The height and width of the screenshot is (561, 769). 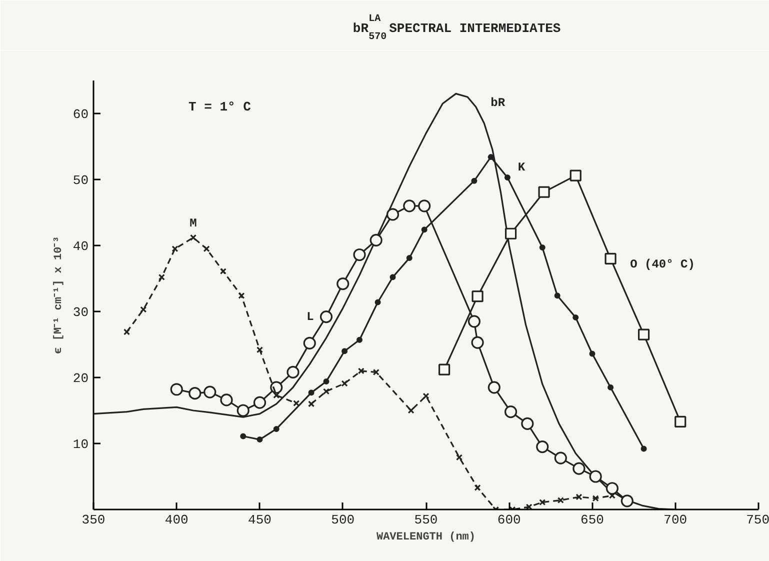 What do you see at coordinates (80, 312) in the screenshot?
I see `y-tick-label: 30` at bounding box center [80, 312].